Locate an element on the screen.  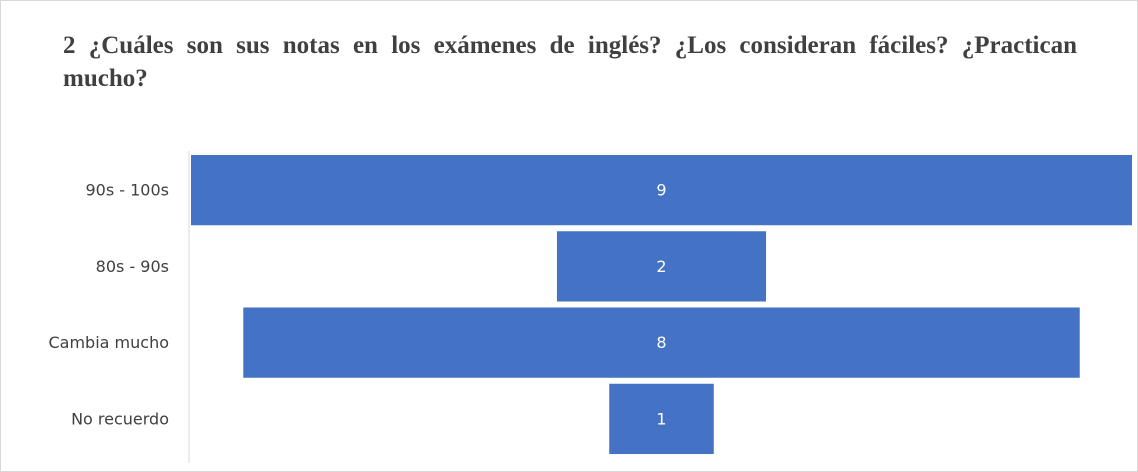
category-label: 90s - 100s is located at coordinates (127, 190).